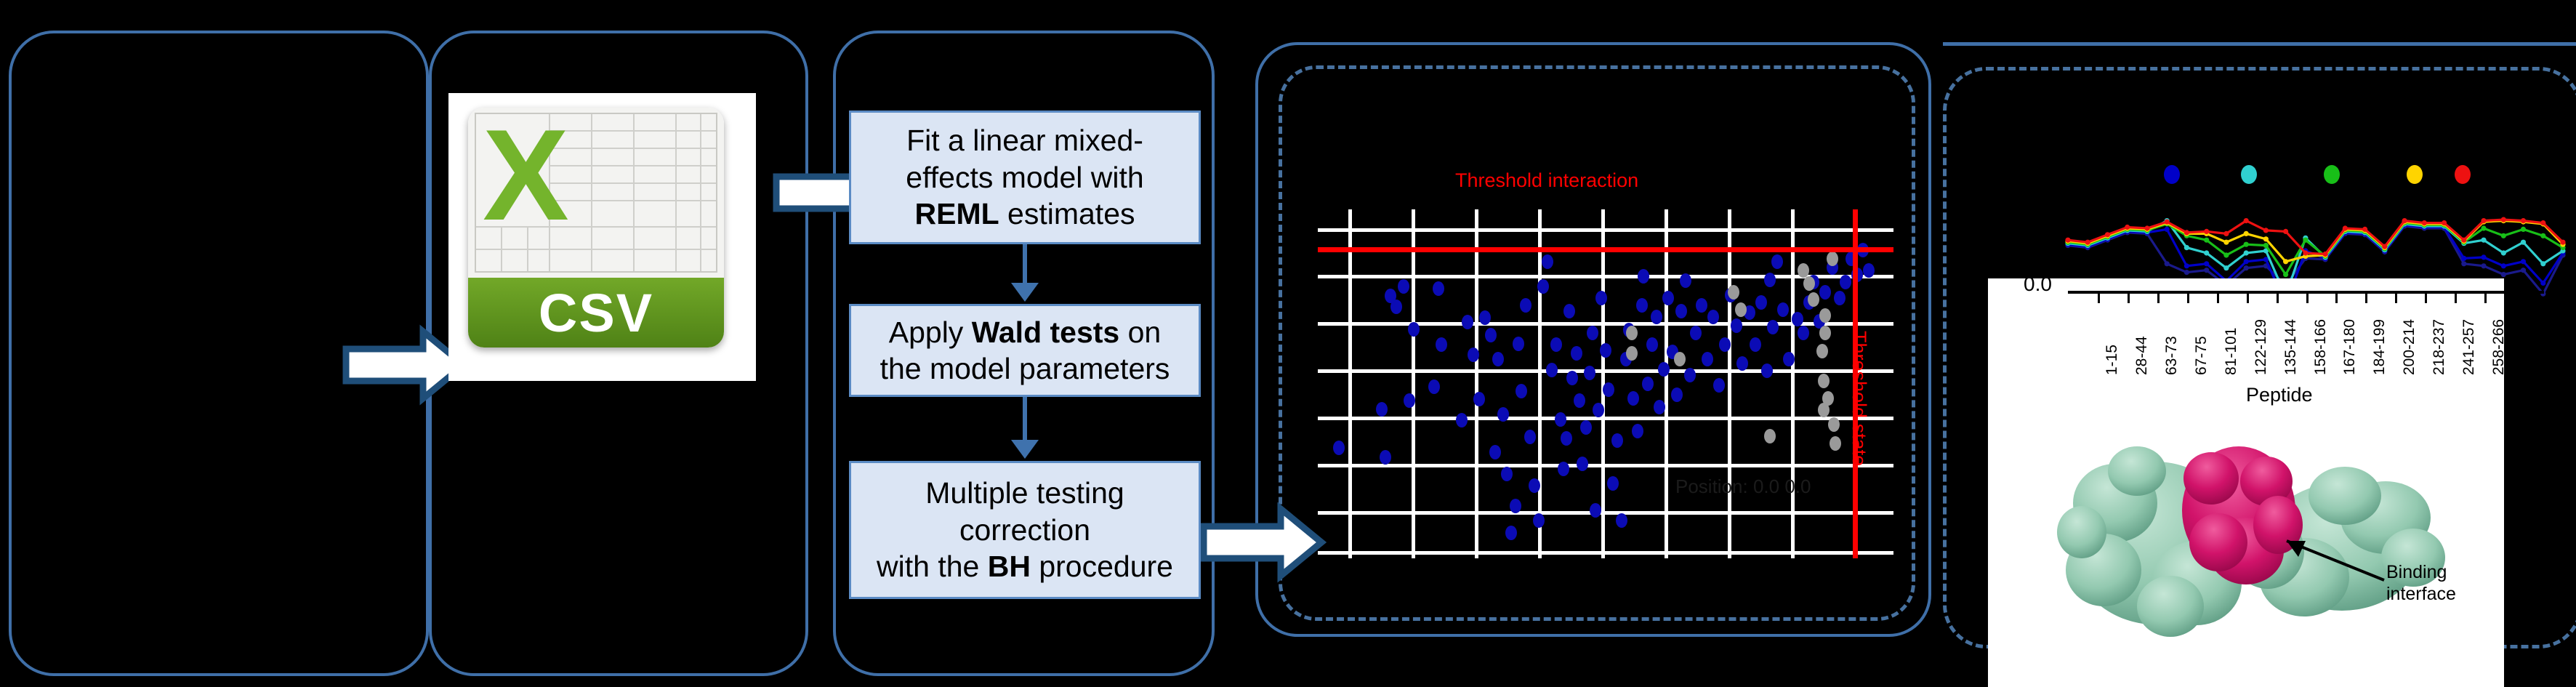  What do you see at coordinates (932, 567) in the screenshot?
I see `box-bh-pre: with the` at bounding box center [932, 567].